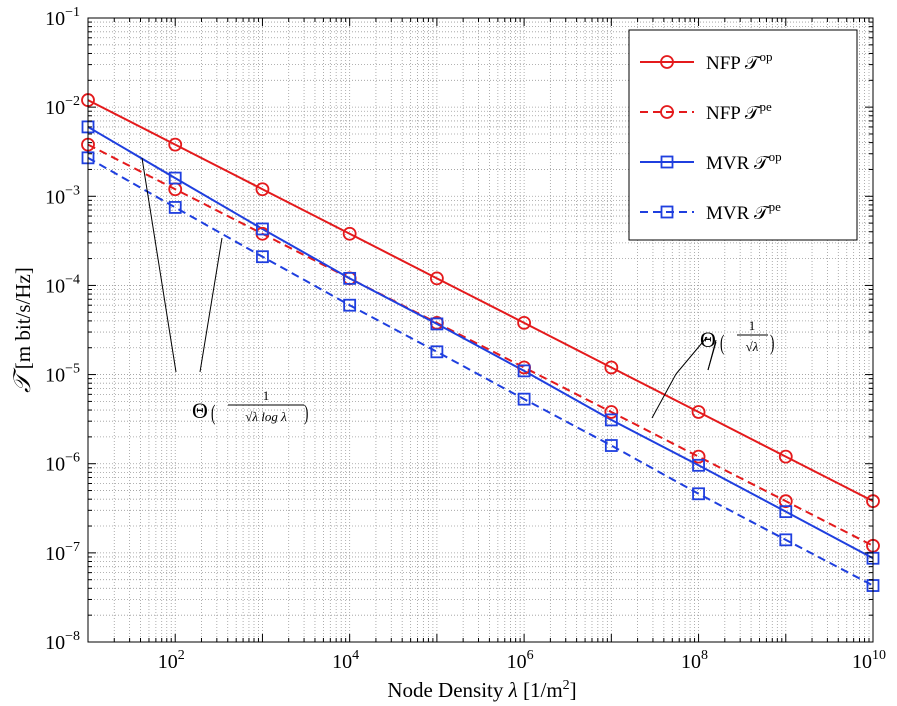 The width and height of the screenshot is (897, 706). Describe the element at coordinates (744, 161) in the screenshot. I see `legend-label-2: MVR 𝒯op` at that location.